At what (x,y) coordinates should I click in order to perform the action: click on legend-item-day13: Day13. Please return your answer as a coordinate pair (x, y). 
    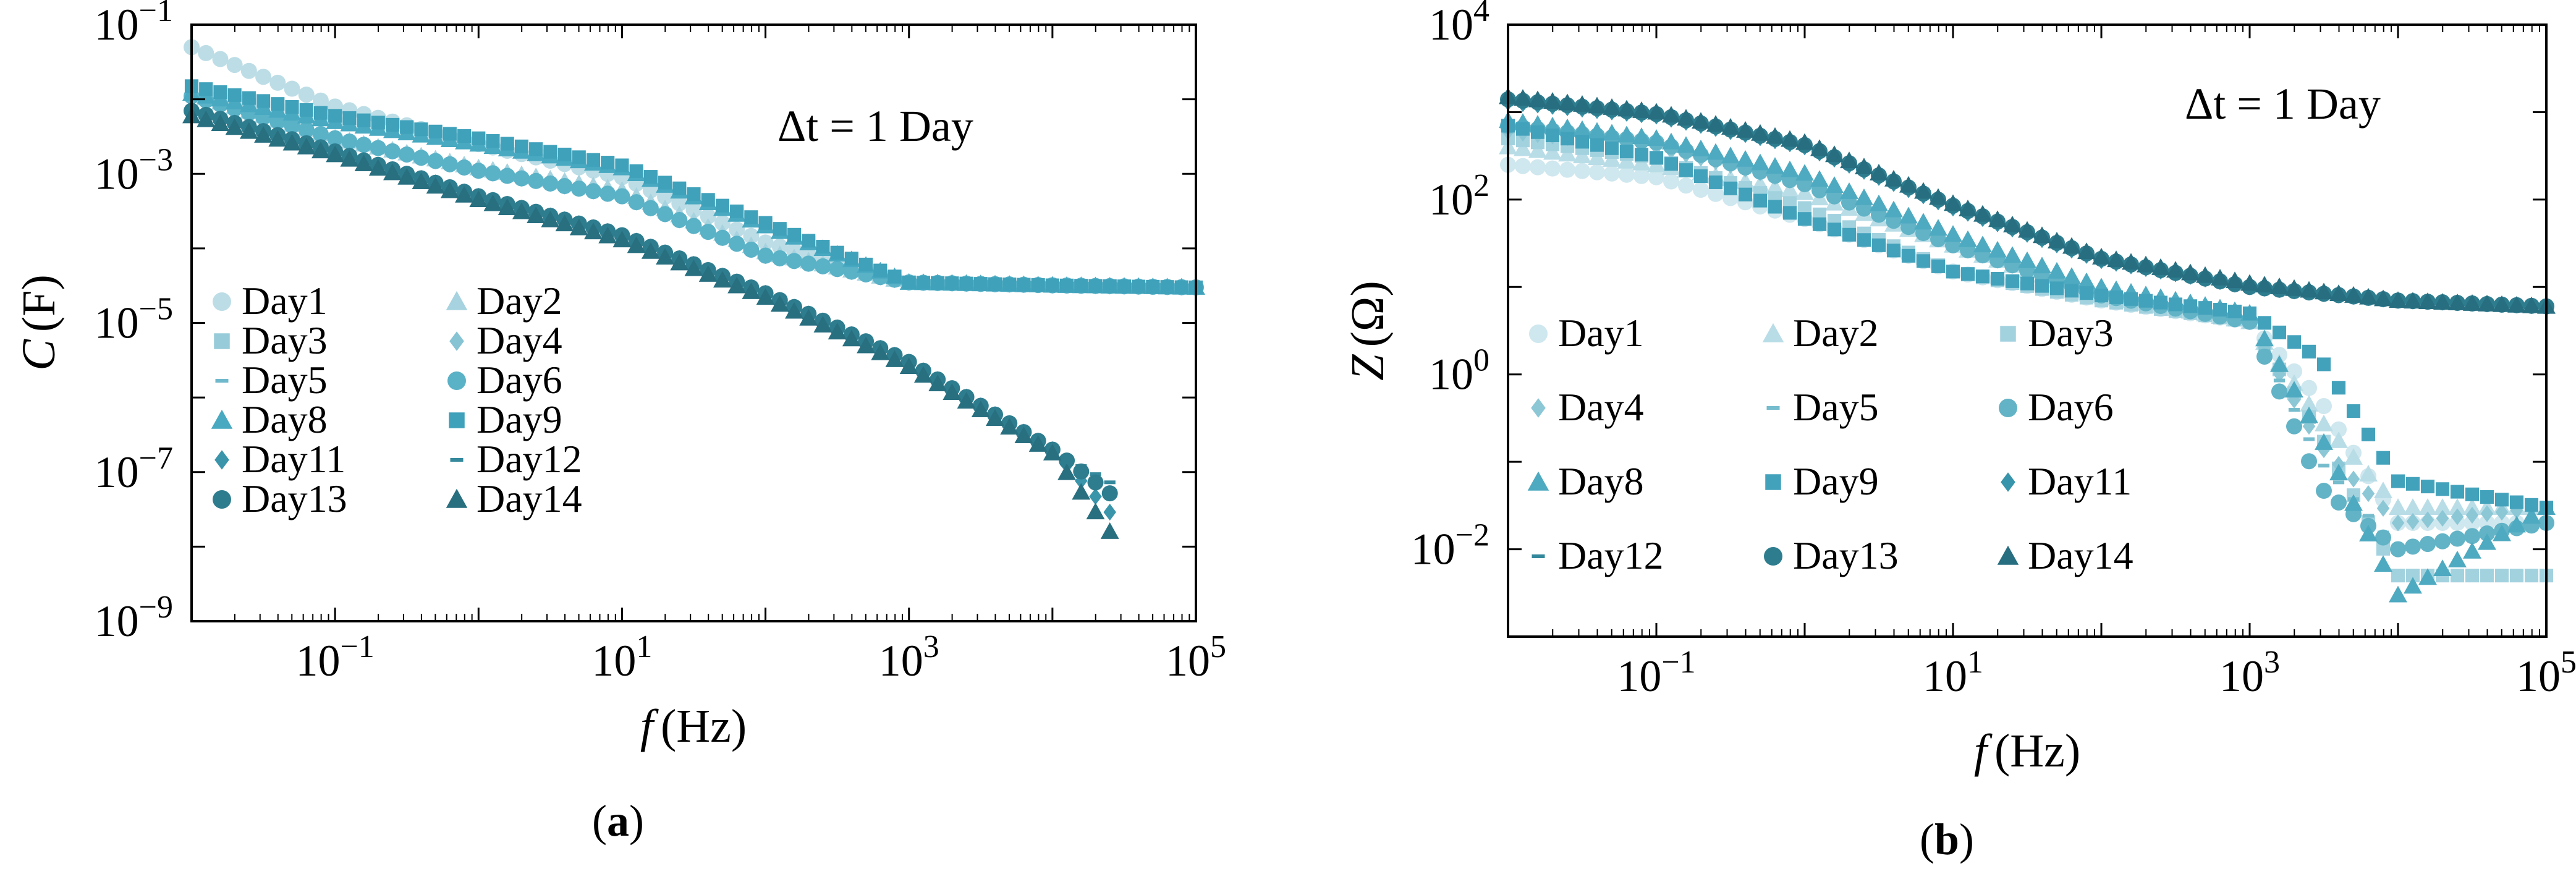
    Looking at the image, I should click on (1831, 555).